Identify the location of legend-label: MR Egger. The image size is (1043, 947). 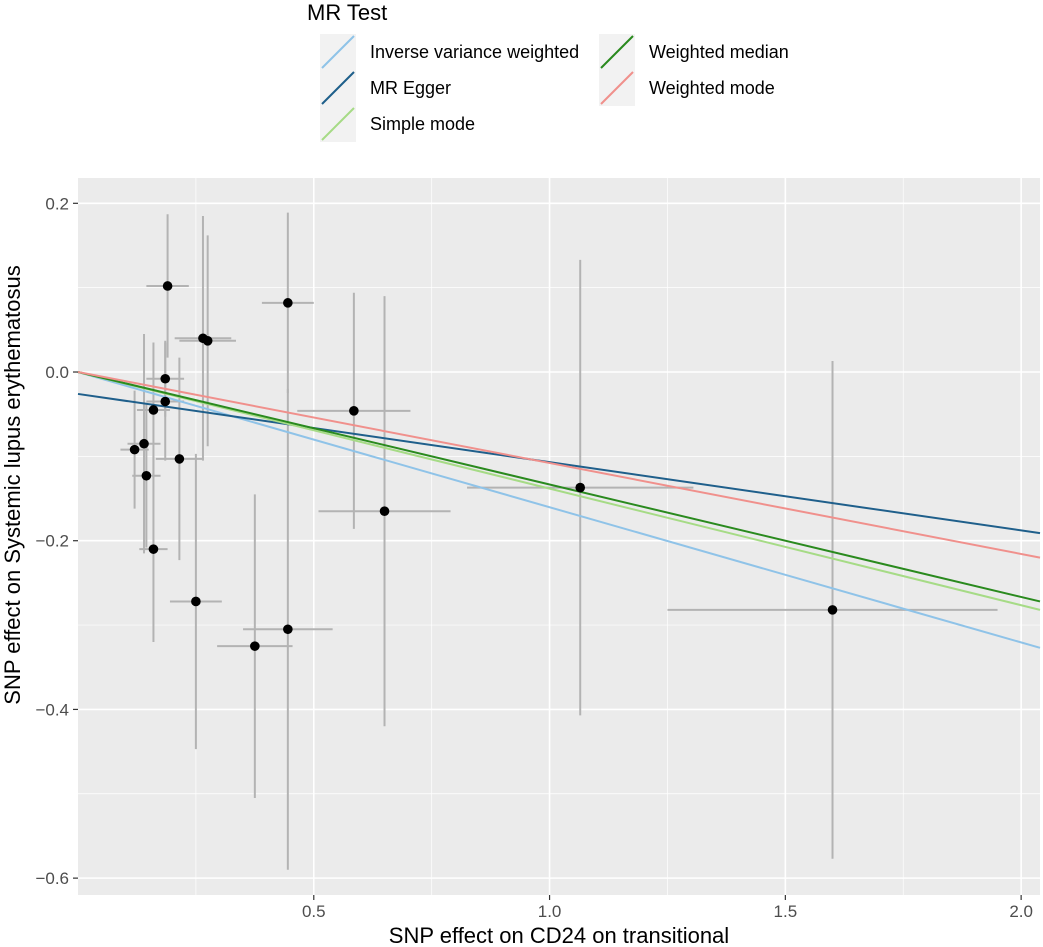
(410, 88).